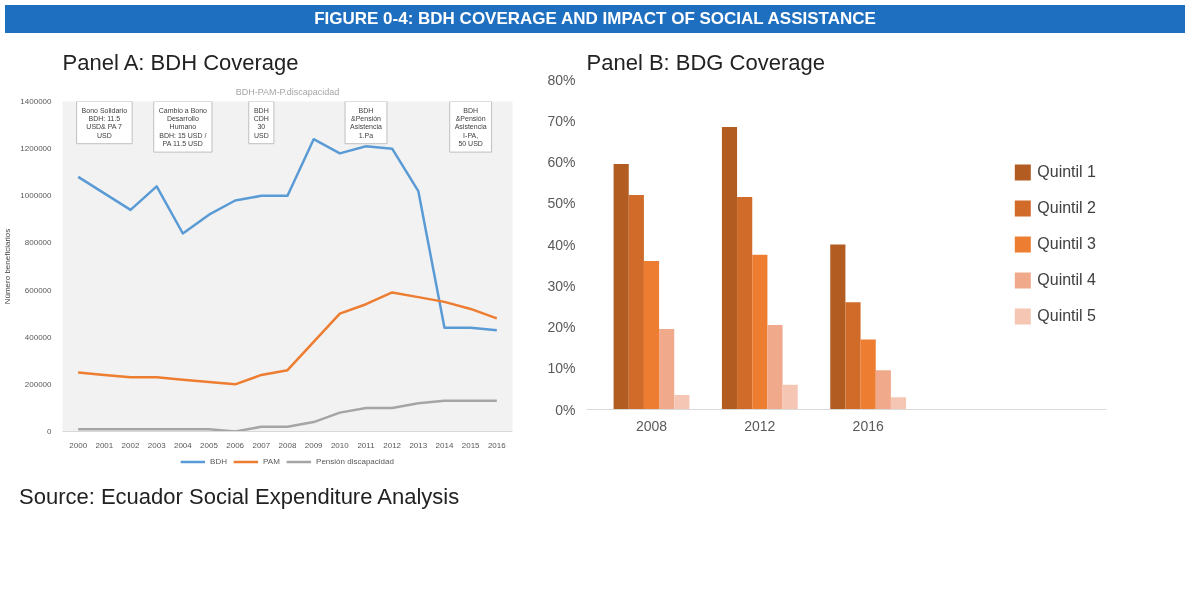 This screenshot has height=601, width=1188. What do you see at coordinates (561, 368) in the screenshot?
I see `y-tick-label: 10%` at bounding box center [561, 368].